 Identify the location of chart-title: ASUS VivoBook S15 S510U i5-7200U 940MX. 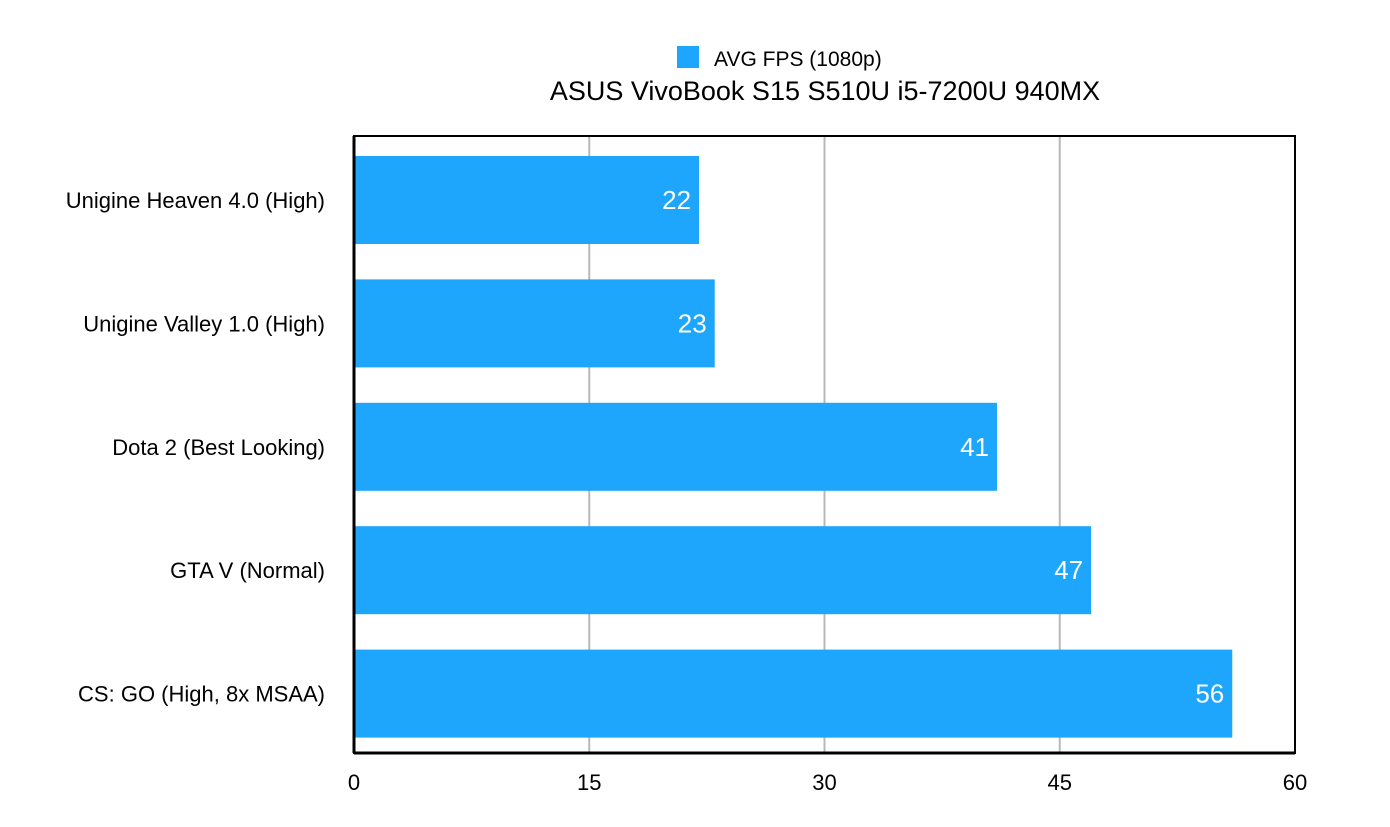
(825, 91).